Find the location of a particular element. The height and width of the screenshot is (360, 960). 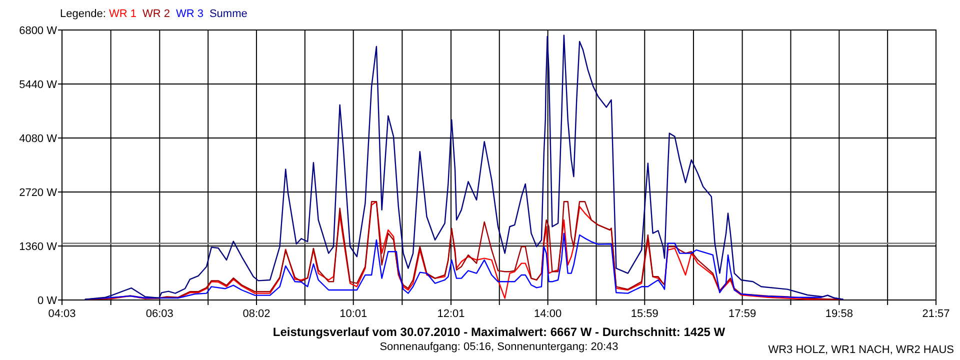

y-tick-label: 2720 W is located at coordinates (38, 192).